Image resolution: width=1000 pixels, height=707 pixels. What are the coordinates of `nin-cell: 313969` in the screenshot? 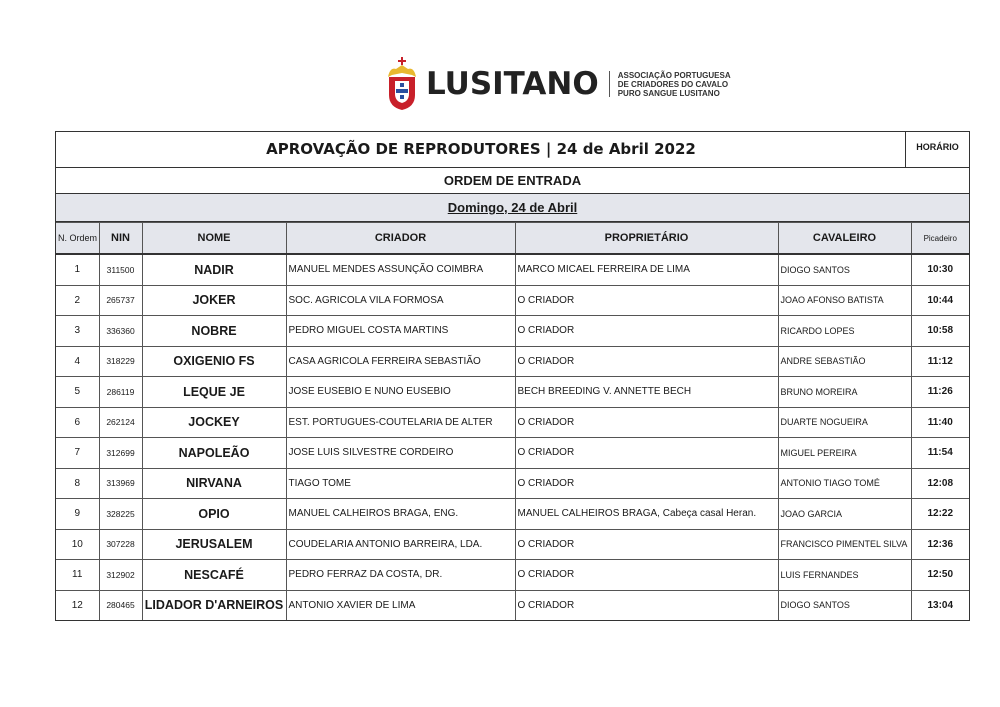 It's located at (120, 483).